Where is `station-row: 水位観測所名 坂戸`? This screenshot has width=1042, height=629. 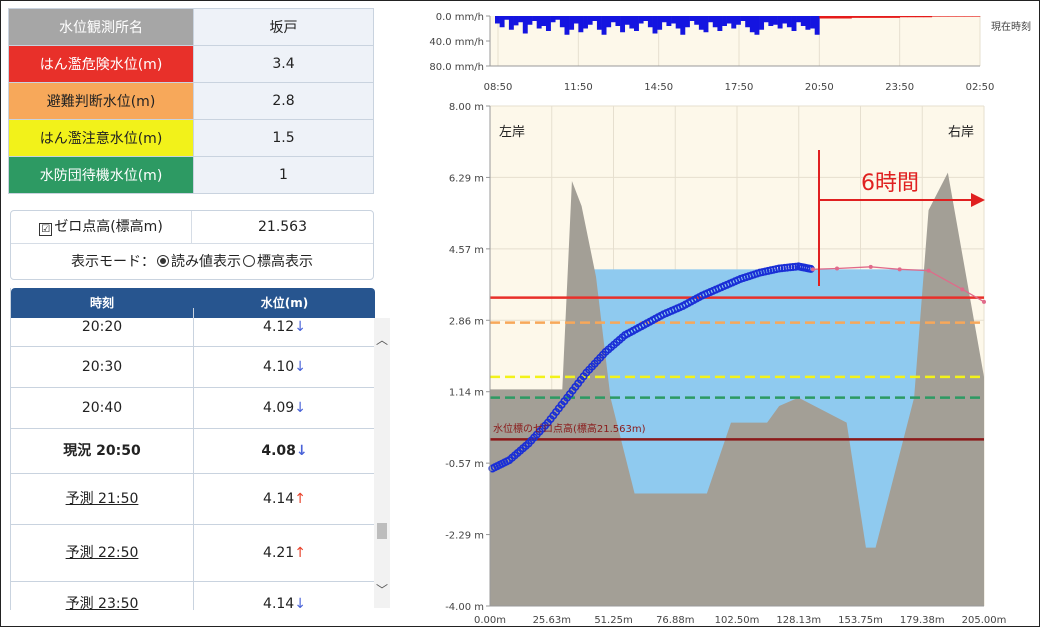 station-row: 水位観測所名 坂戸 is located at coordinates (191, 27).